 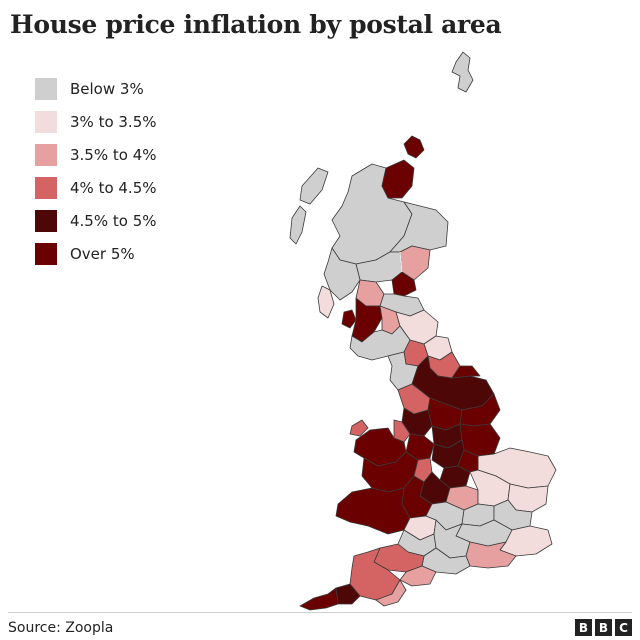 What do you see at coordinates (326, 302) in the screenshot?
I see `region-kintyre` at bounding box center [326, 302].